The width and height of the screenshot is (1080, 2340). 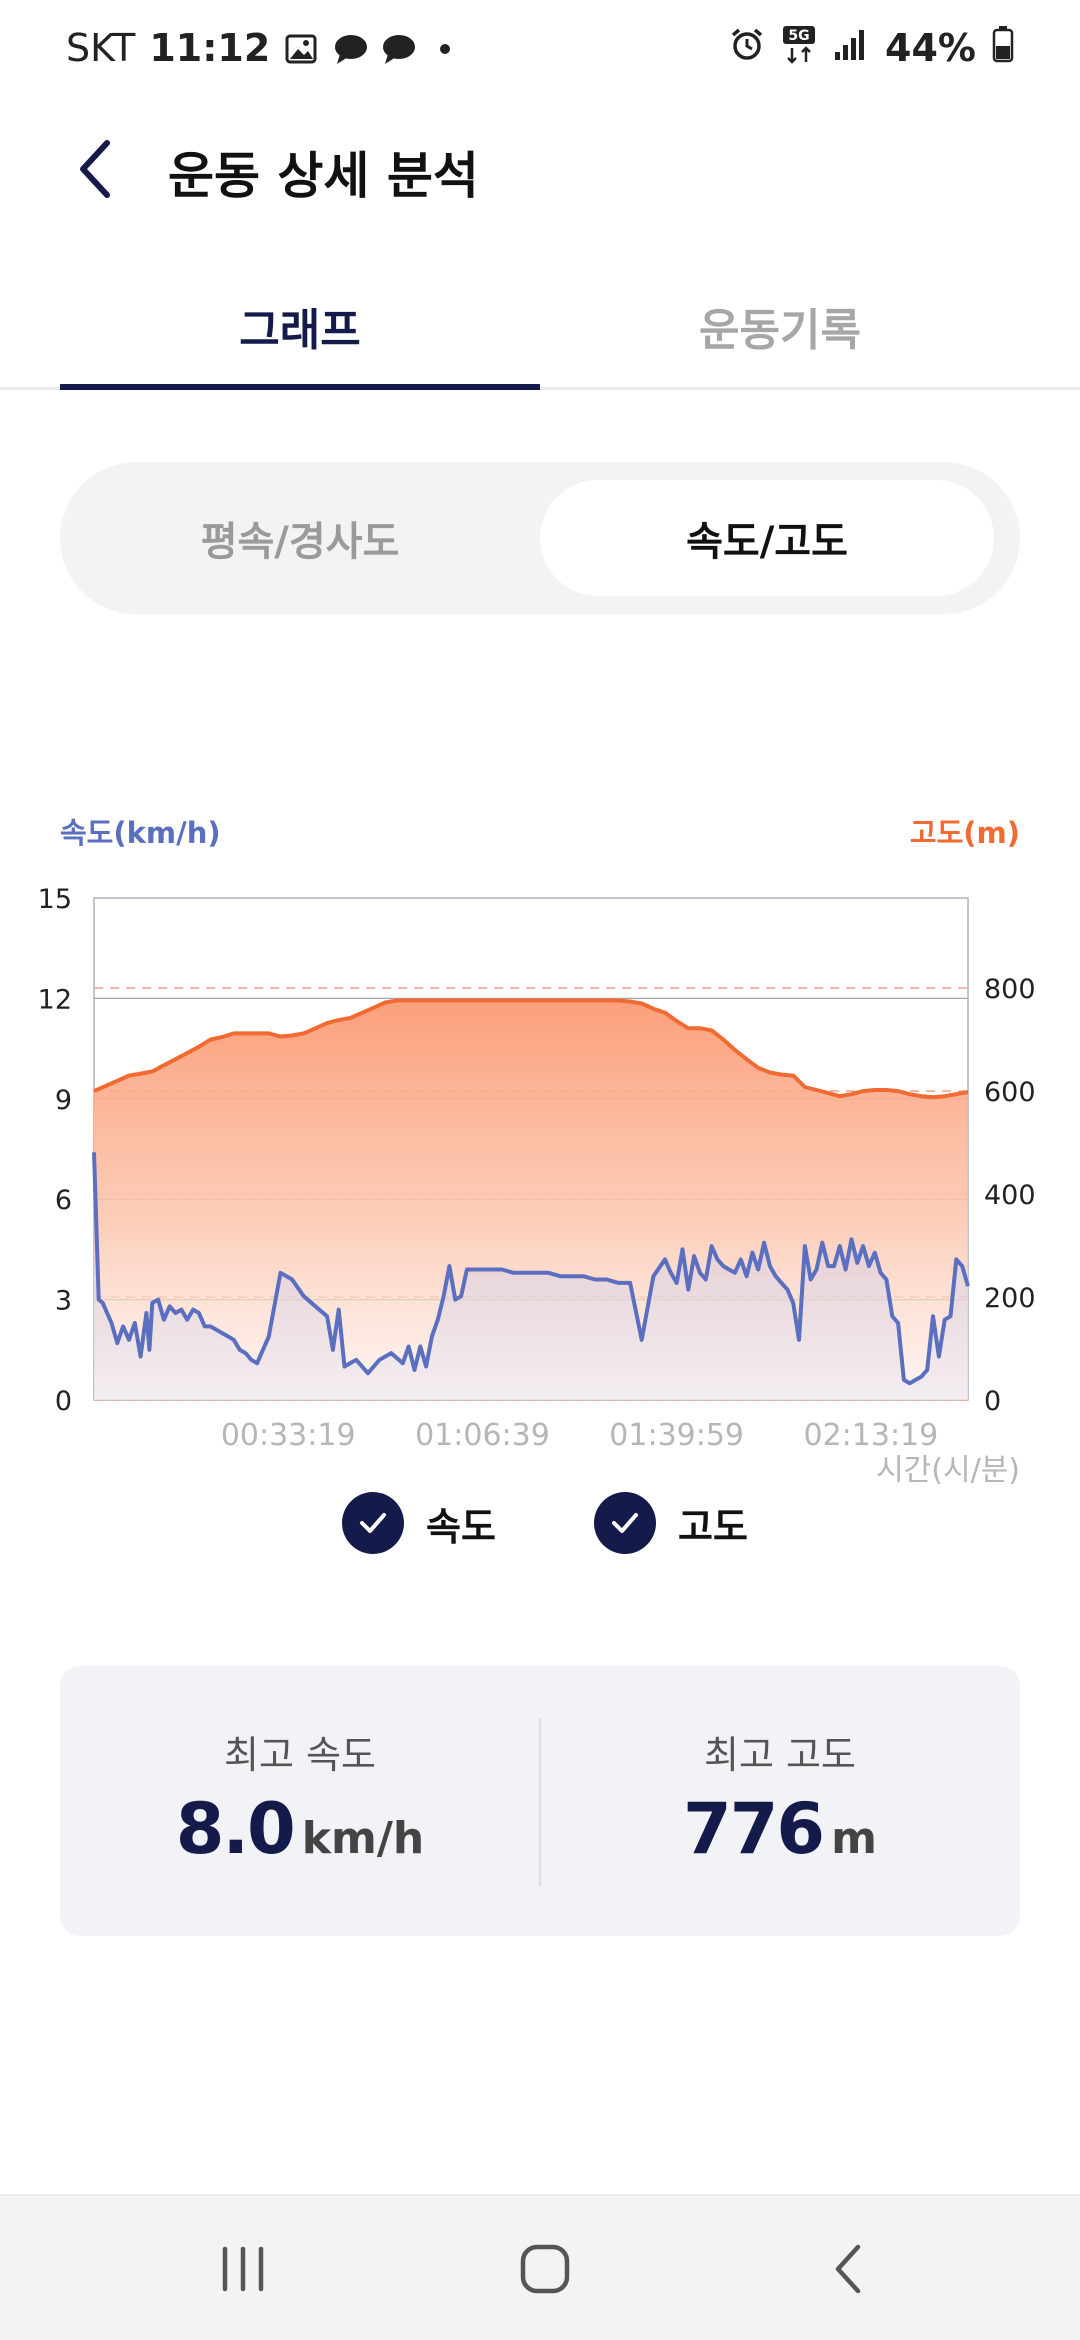 I want to click on carrier-name: SKT, so click(x=101, y=48).